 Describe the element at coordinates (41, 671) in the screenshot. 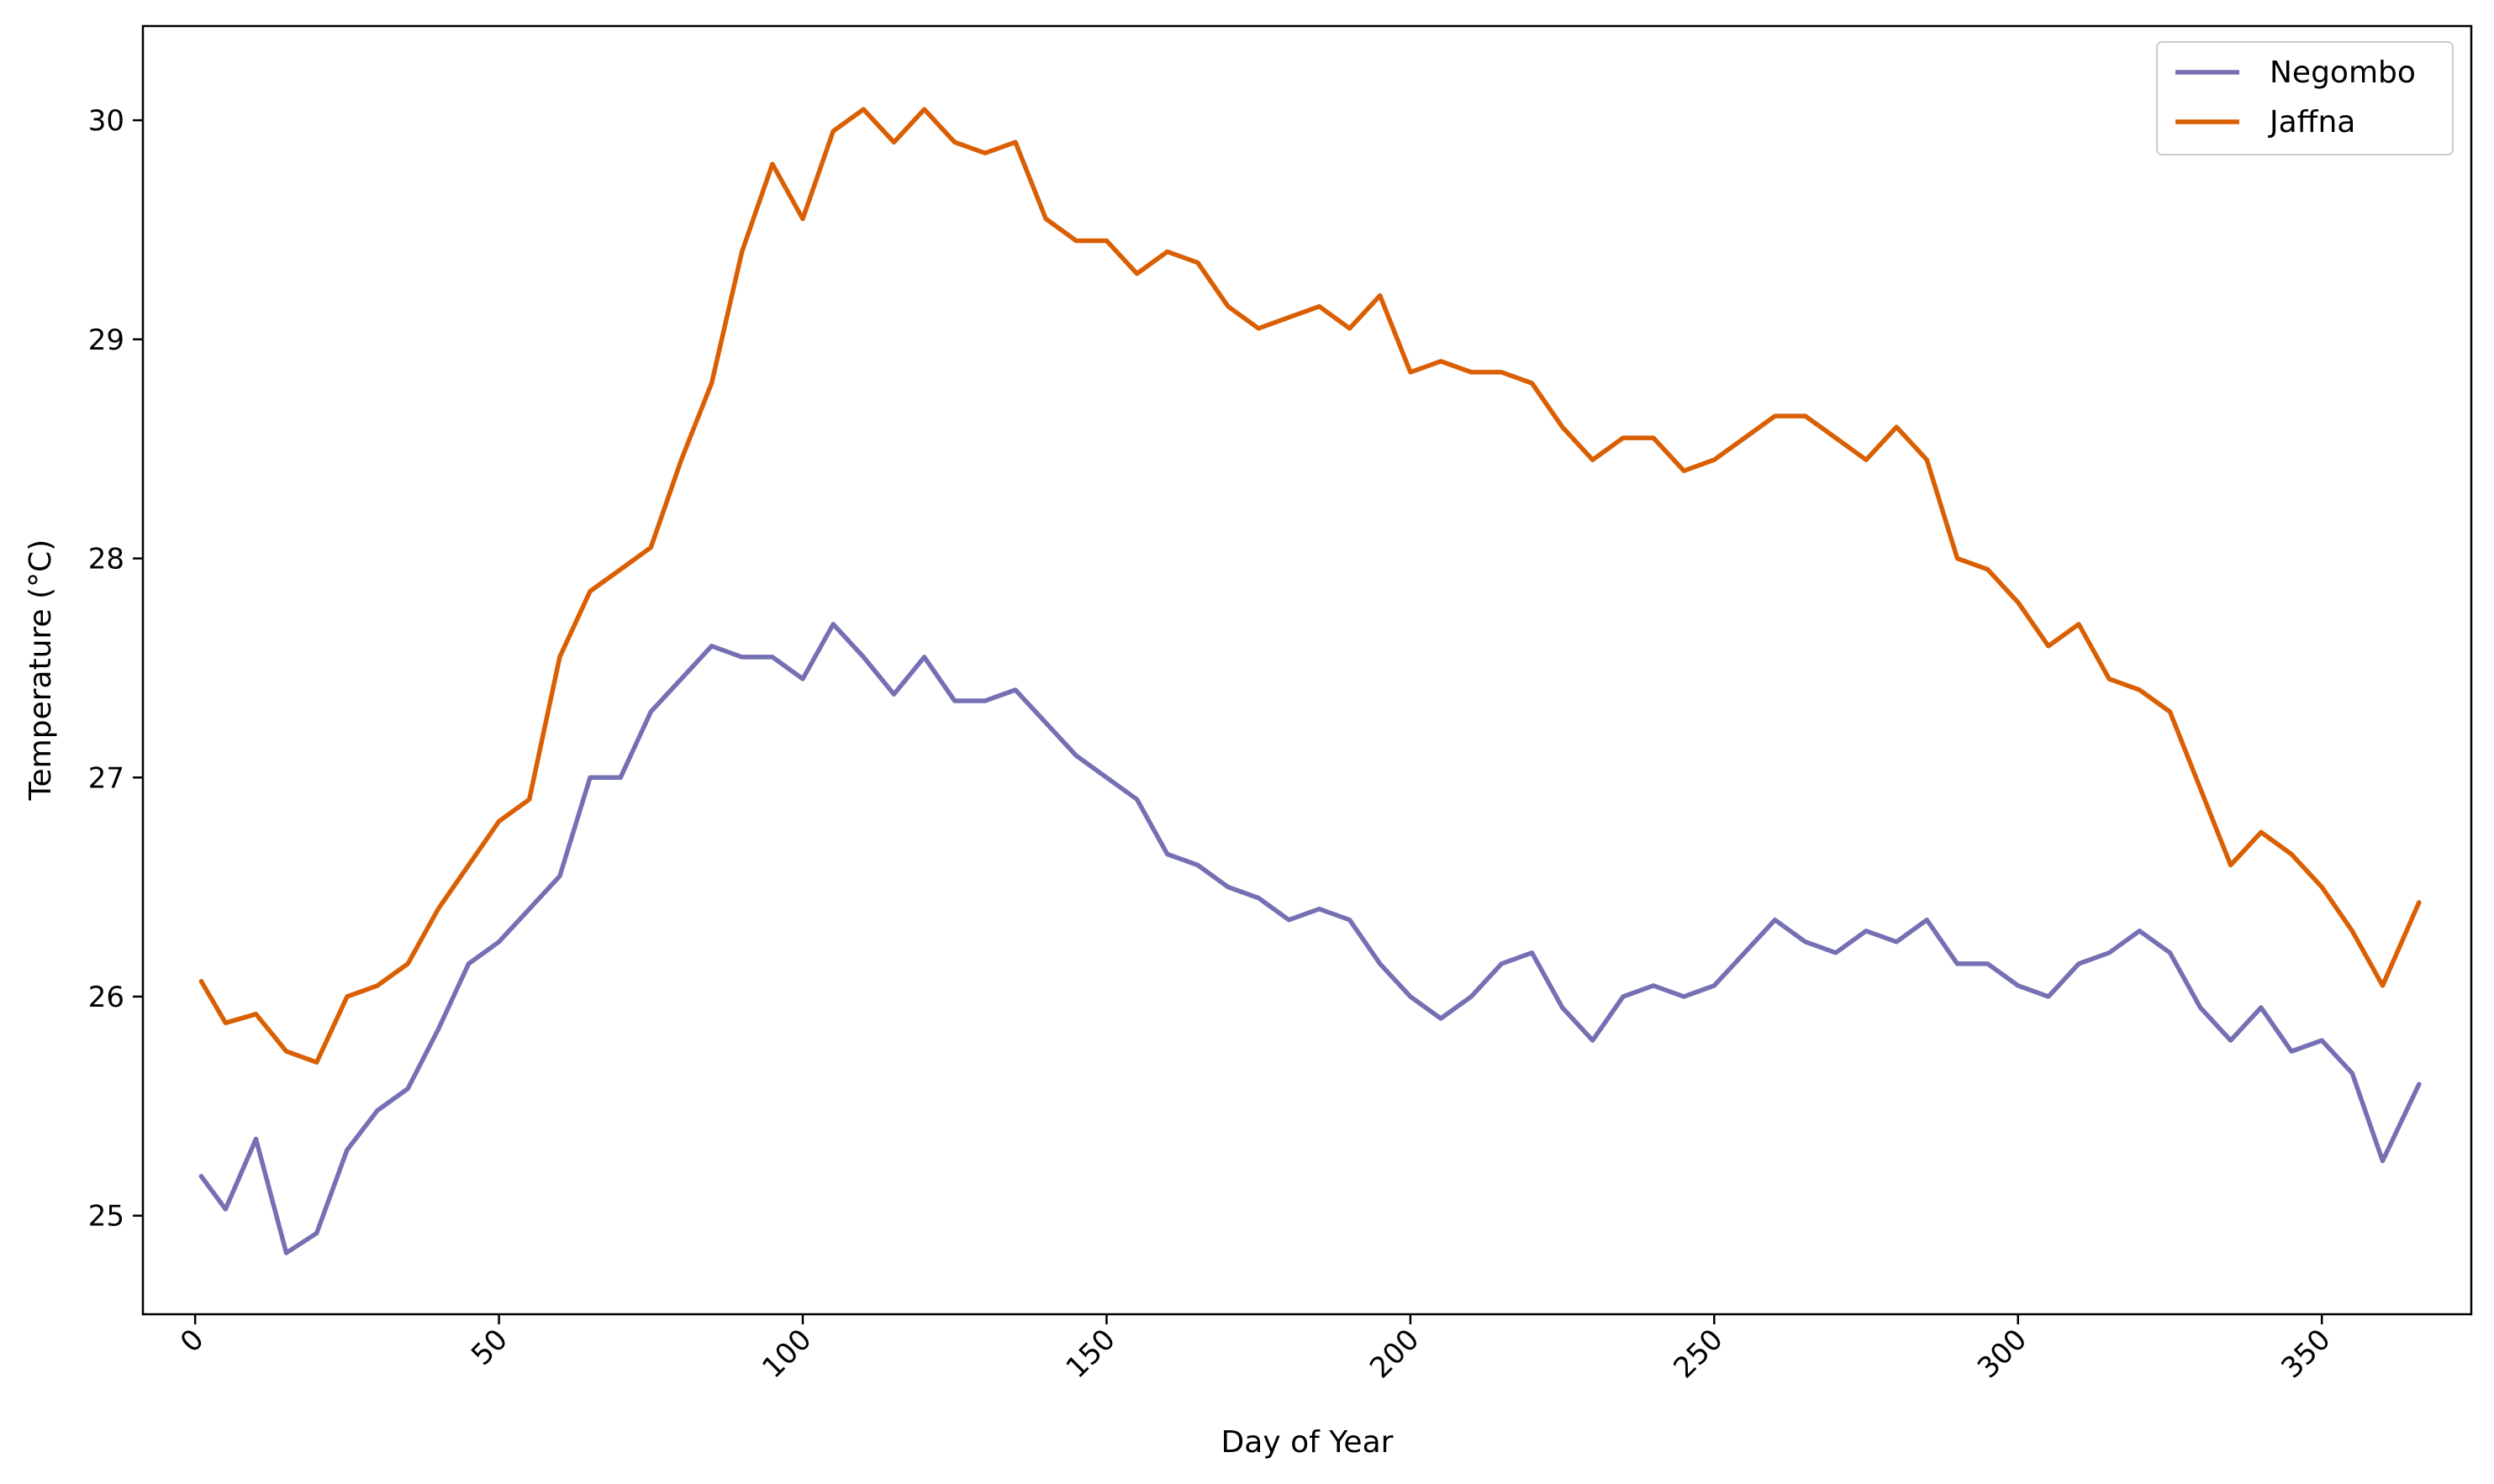

I see `y-axis-label: Temperature (°C)` at that location.